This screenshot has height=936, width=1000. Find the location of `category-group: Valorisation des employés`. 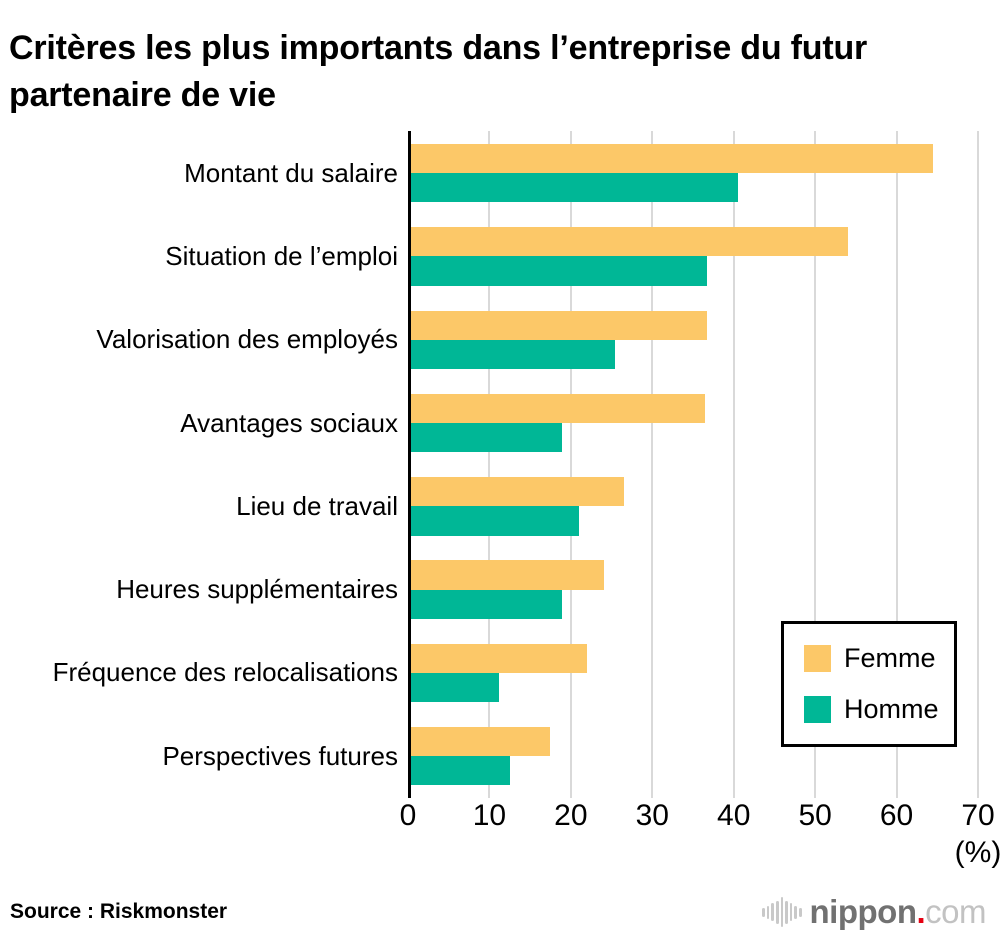

category-group: Valorisation des employés is located at coordinates (500, 352).